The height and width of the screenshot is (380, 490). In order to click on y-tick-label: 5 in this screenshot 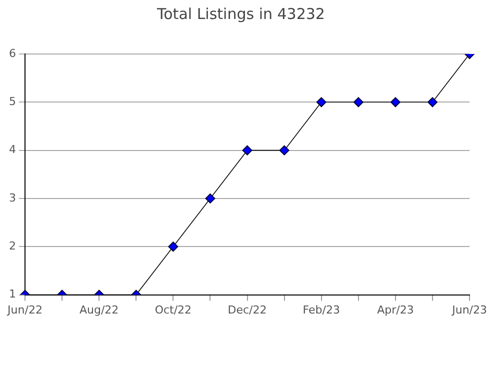, I will do `click(12, 101)`.